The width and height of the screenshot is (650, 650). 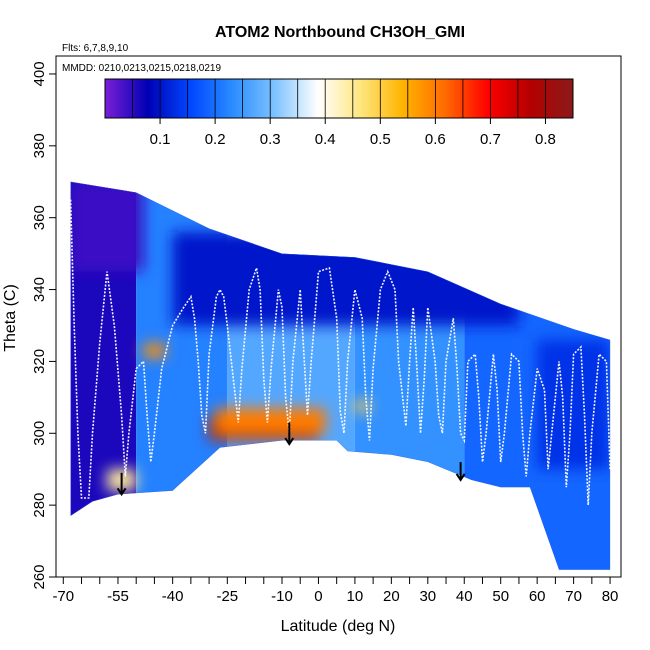 What do you see at coordinates (537, 596) in the screenshot?
I see `x-tick-label: 60` at bounding box center [537, 596].